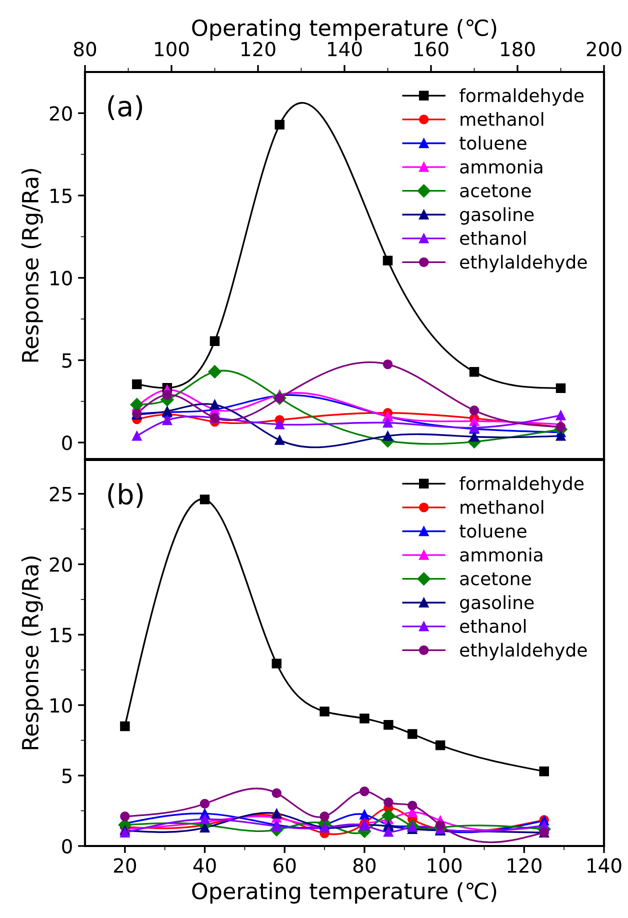  I want to click on y-tick-label: 25, so click(61, 494).